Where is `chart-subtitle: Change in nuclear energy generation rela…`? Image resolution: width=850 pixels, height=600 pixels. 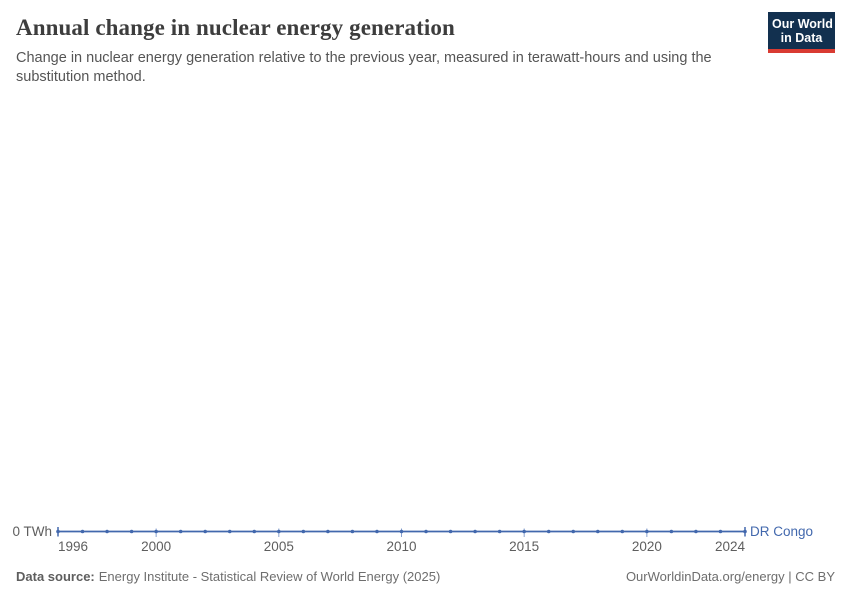
chart-subtitle: Change in nuclear energy generation rela… is located at coordinates (364, 67).